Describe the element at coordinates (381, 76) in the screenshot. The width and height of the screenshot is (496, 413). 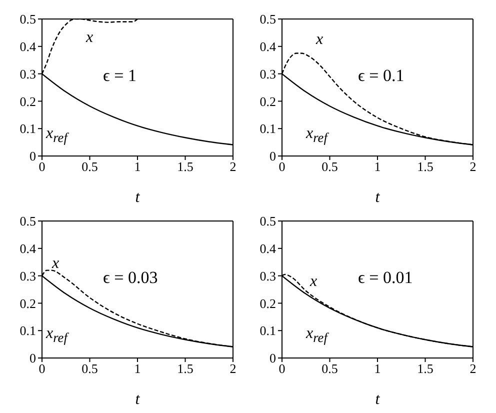
I see `annotation: ϵ = 0.1` at that location.